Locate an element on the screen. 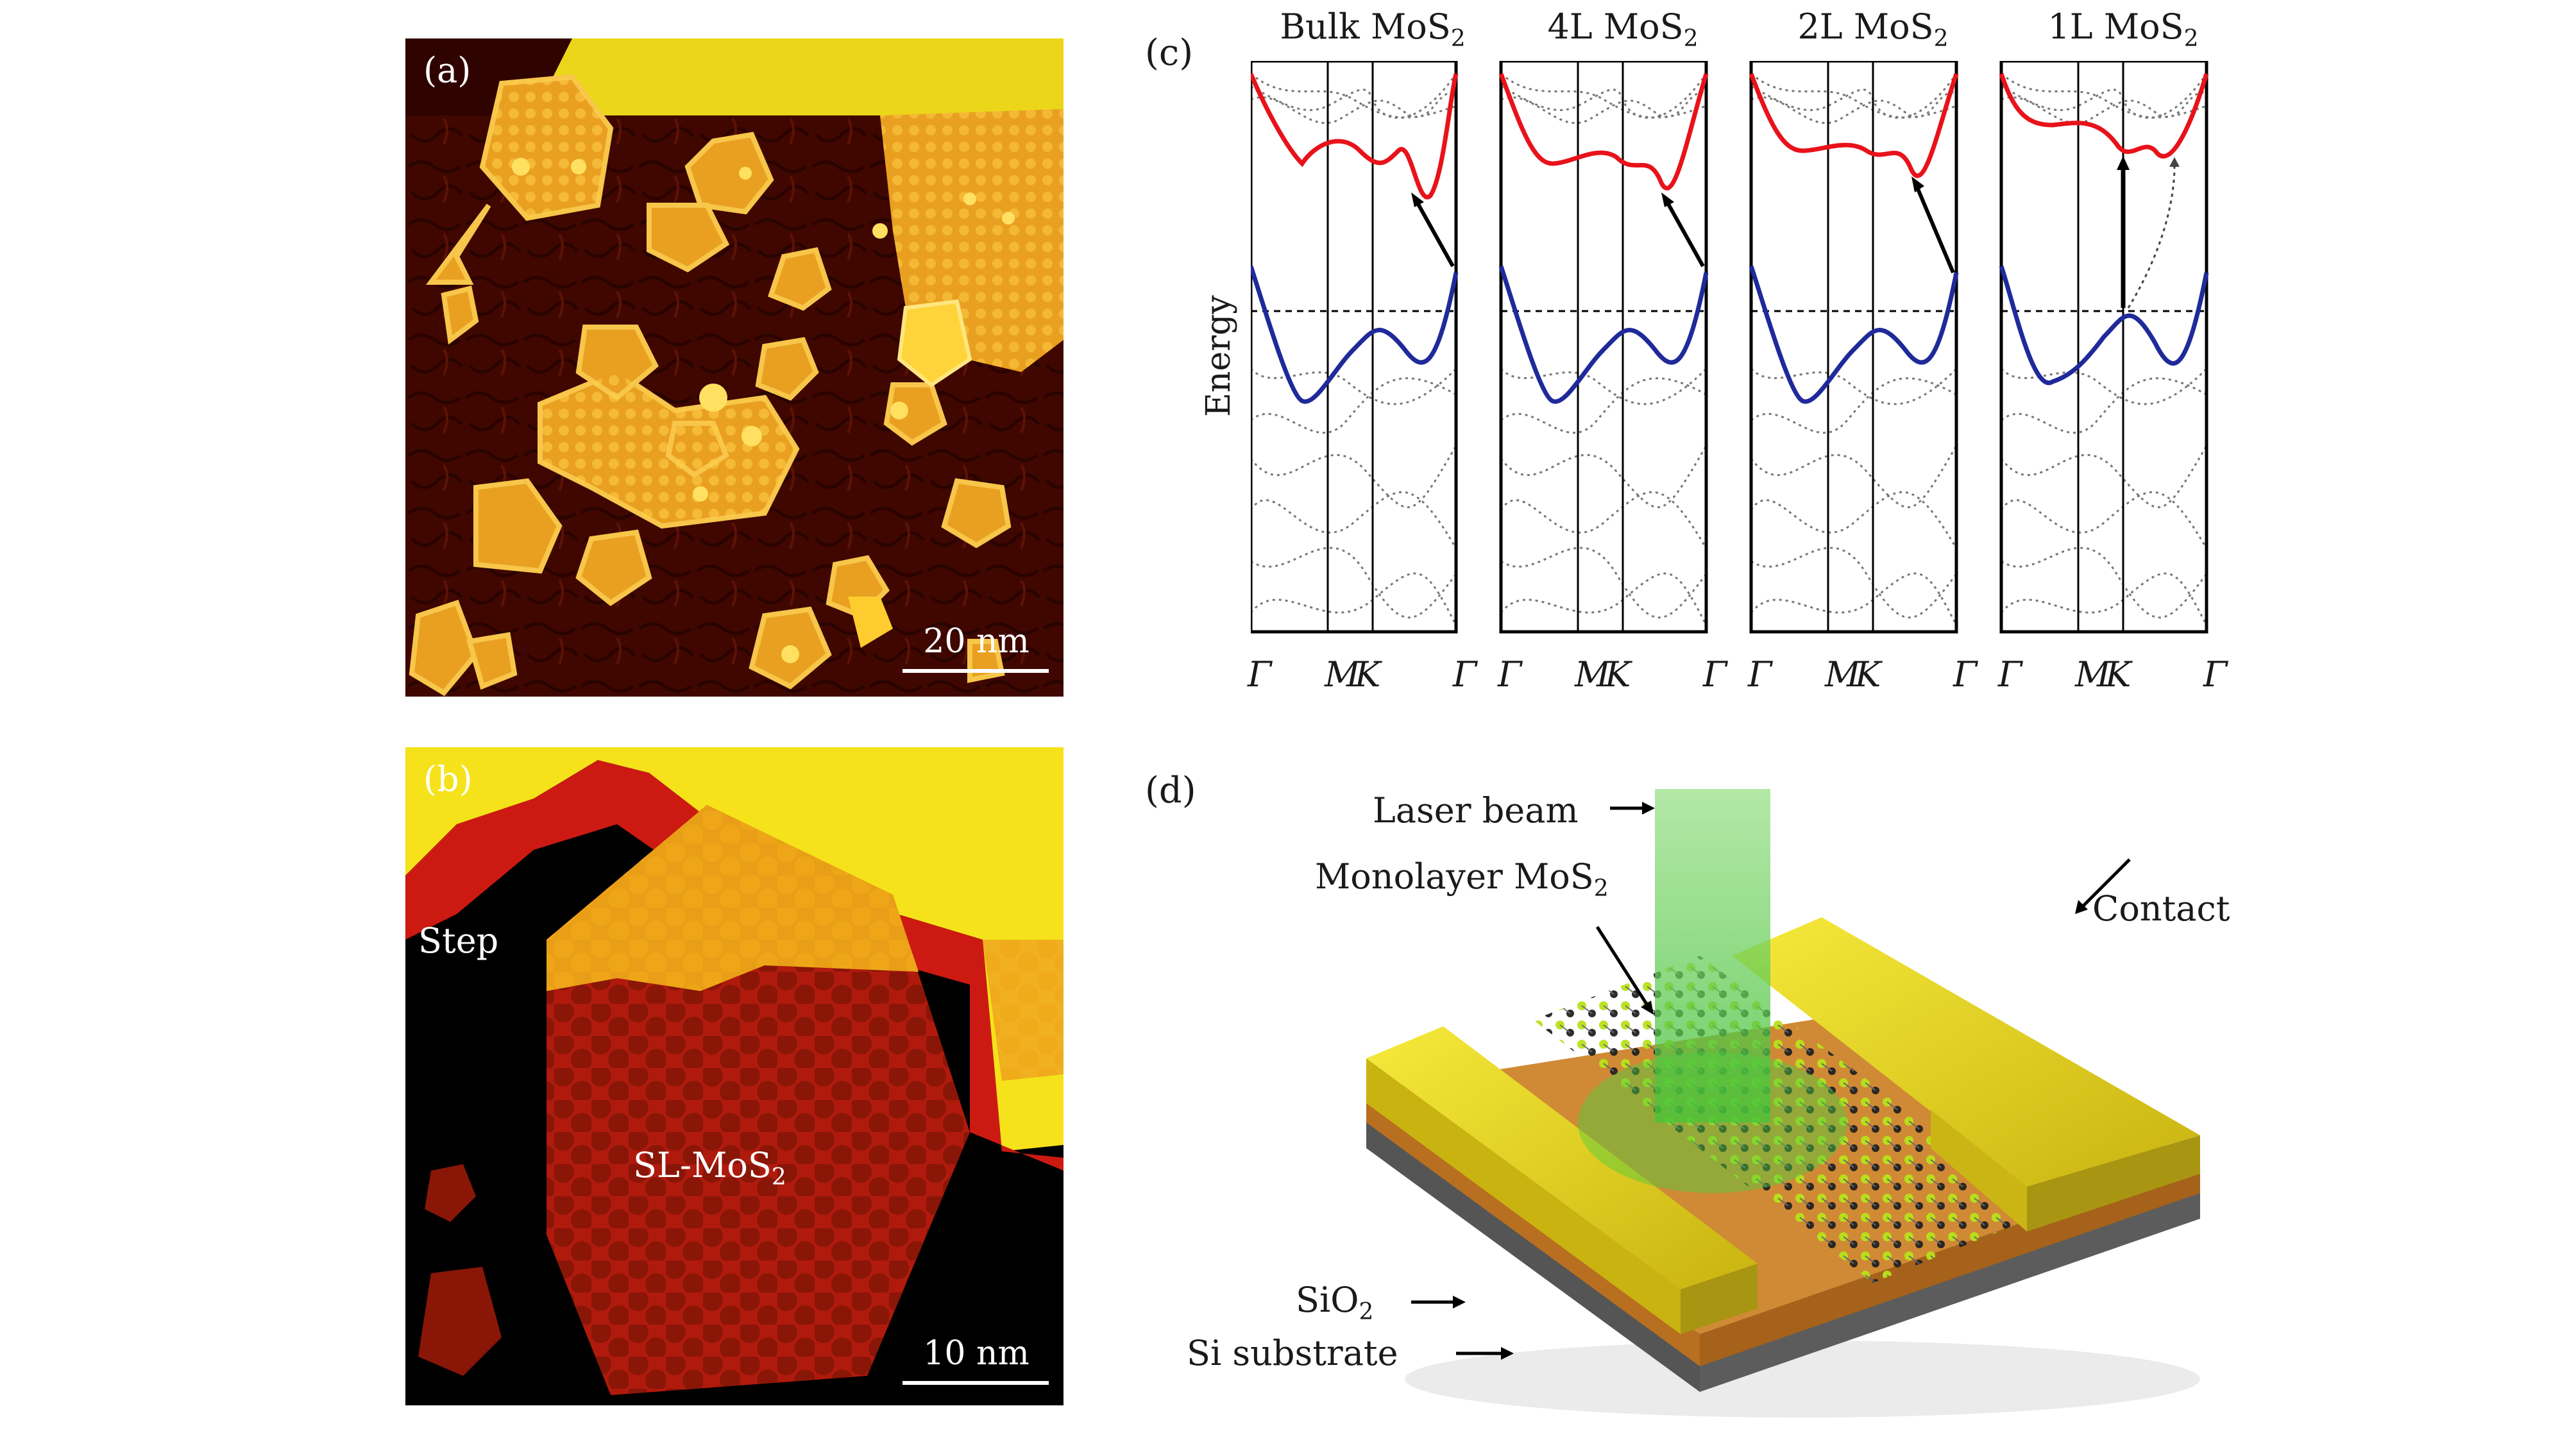 The height and width of the screenshot is (1440, 2576). scale-bar-b is located at coordinates (975, 1383).